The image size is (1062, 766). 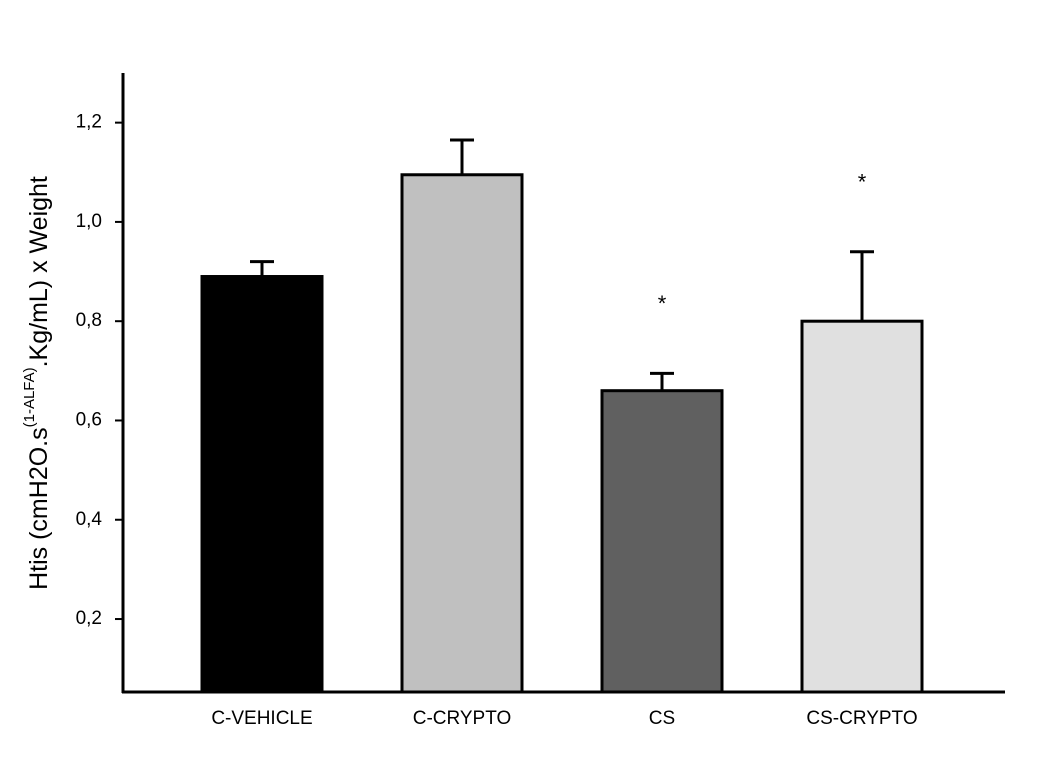 What do you see at coordinates (89, 122) in the screenshot?
I see `y-tick-label: 1,2` at bounding box center [89, 122].